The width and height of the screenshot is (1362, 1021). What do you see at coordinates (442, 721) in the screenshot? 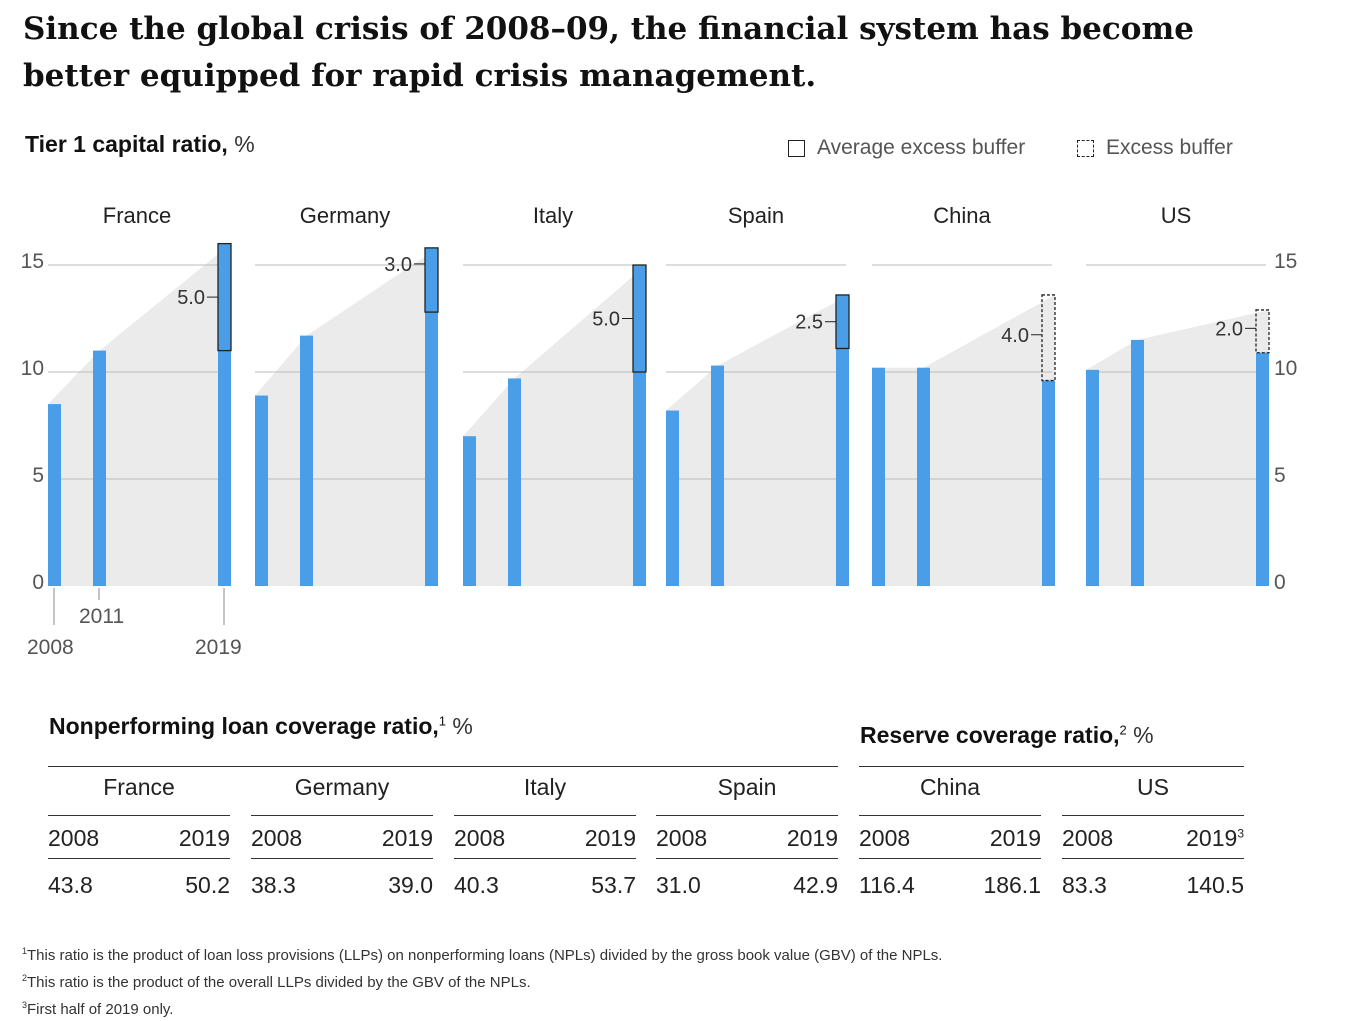
I see `npl-table-footnote-ref: 1` at bounding box center [442, 721].